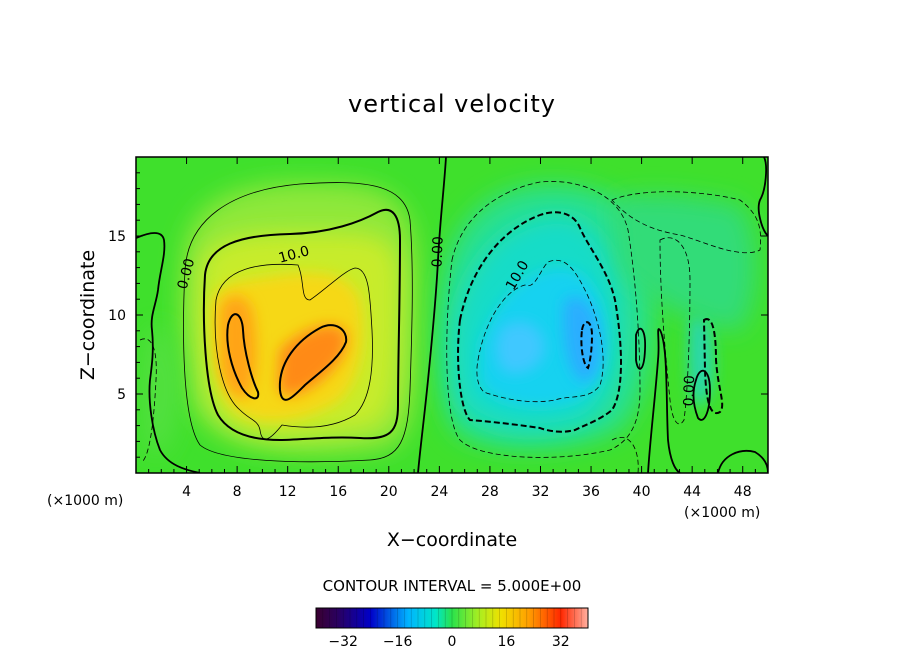 This screenshot has height=654, width=904. Describe the element at coordinates (743, 492) in the screenshot. I see `x-tick-label: 48` at that location.